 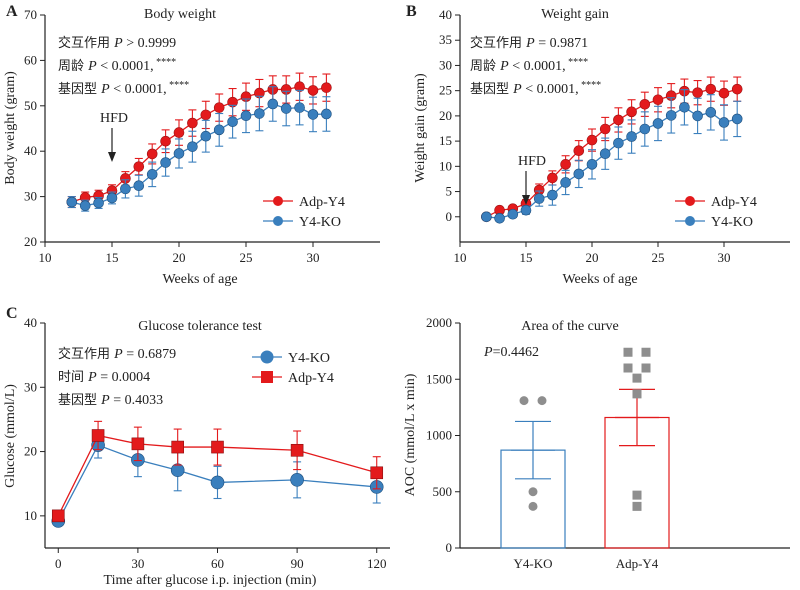 I want to click on x-tick-label: 10, so click(x=460, y=257).